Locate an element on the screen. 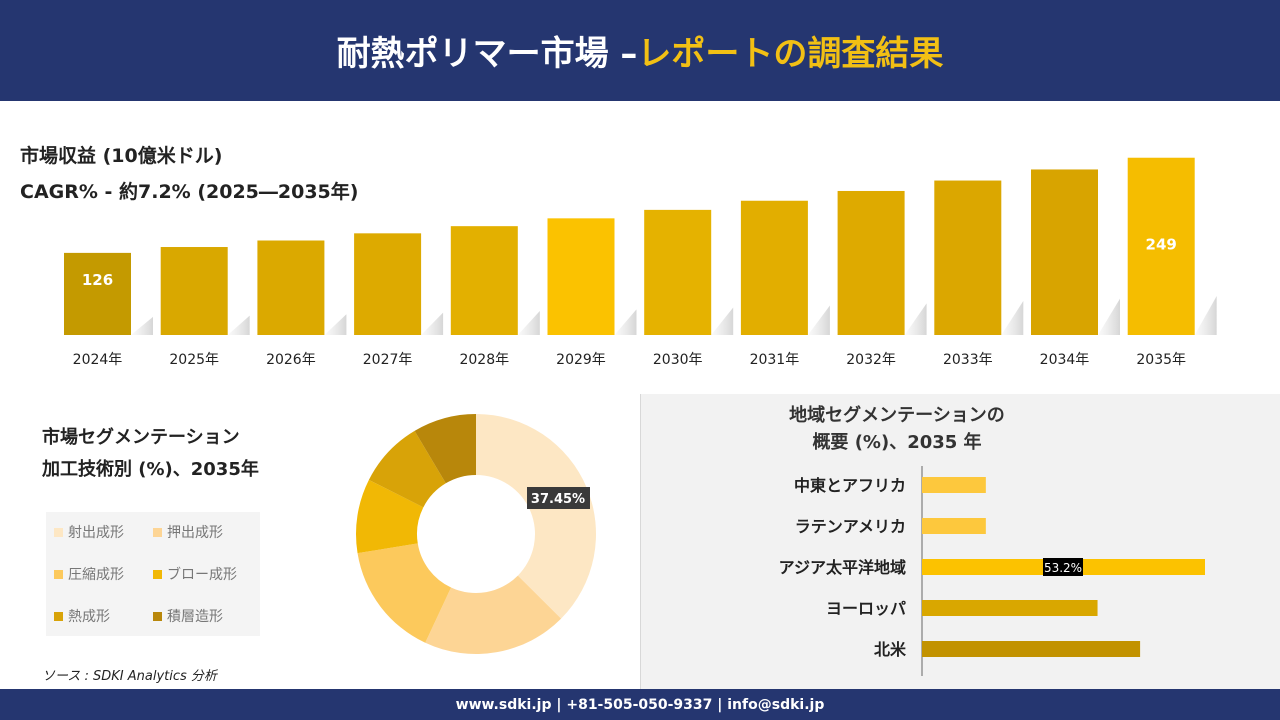  year-tick-label: 2034年 is located at coordinates (1065, 360).